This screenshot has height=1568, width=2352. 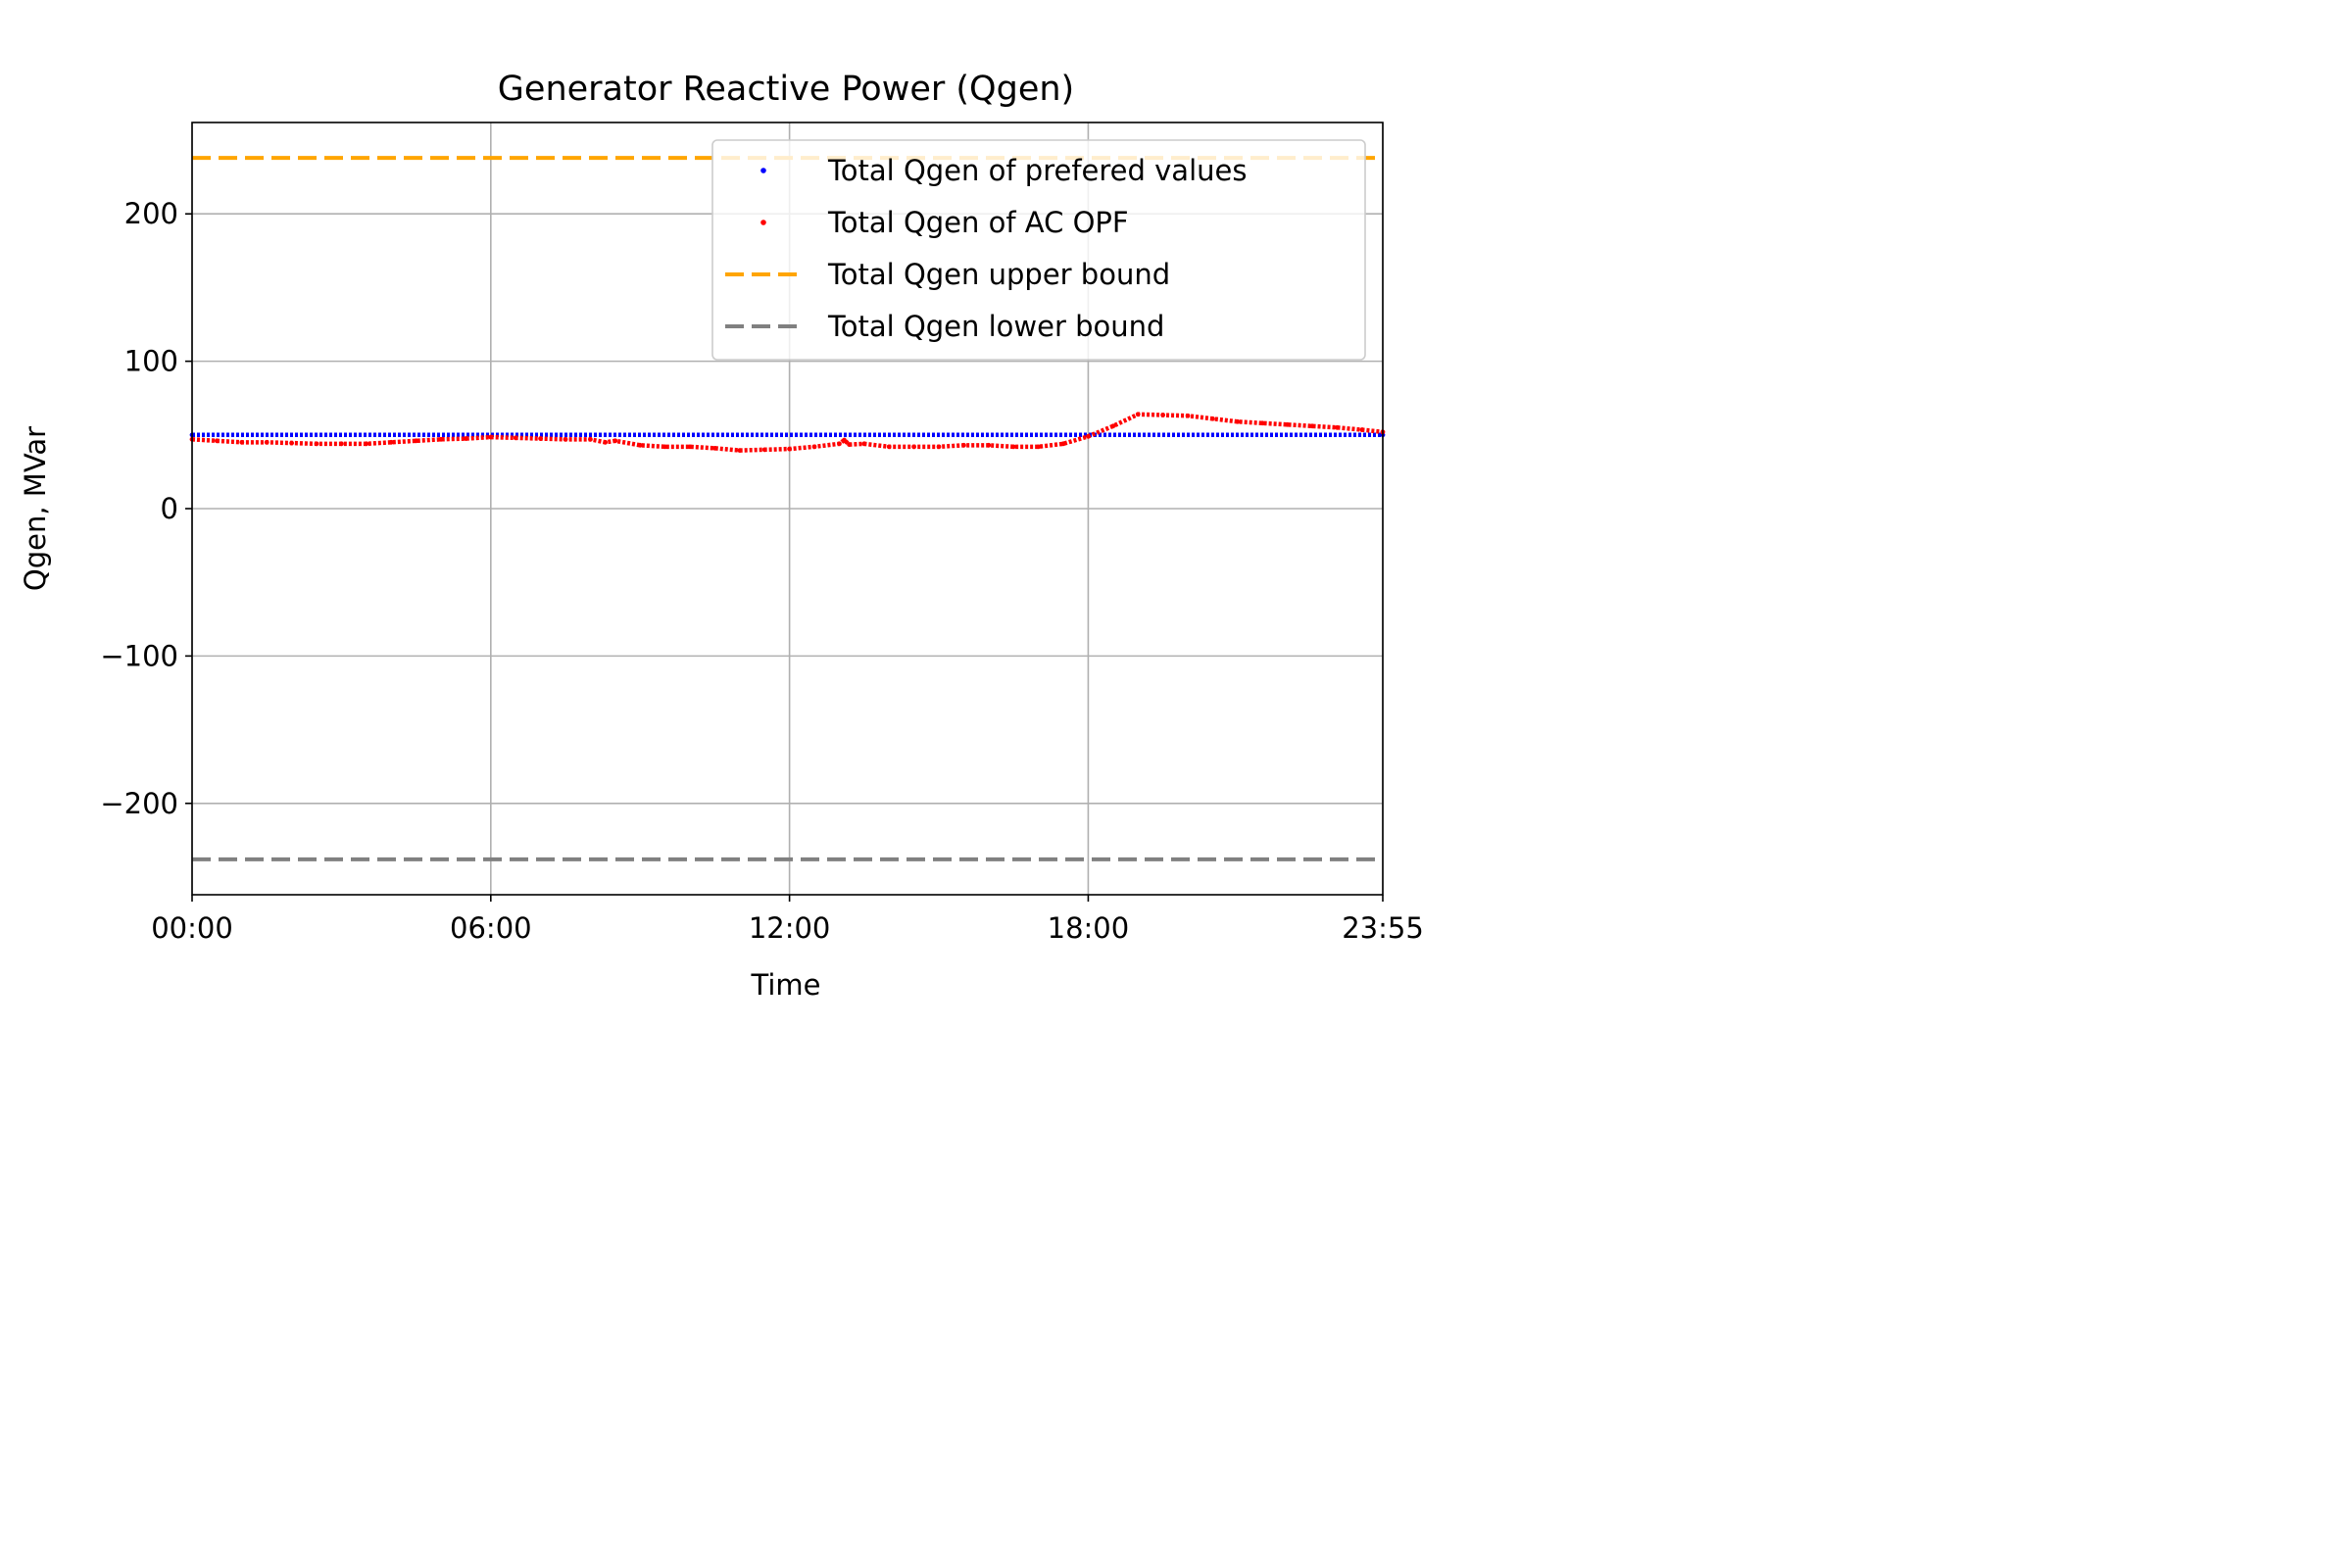 I want to click on y-tick-label: 100, so click(x=151, y=361).